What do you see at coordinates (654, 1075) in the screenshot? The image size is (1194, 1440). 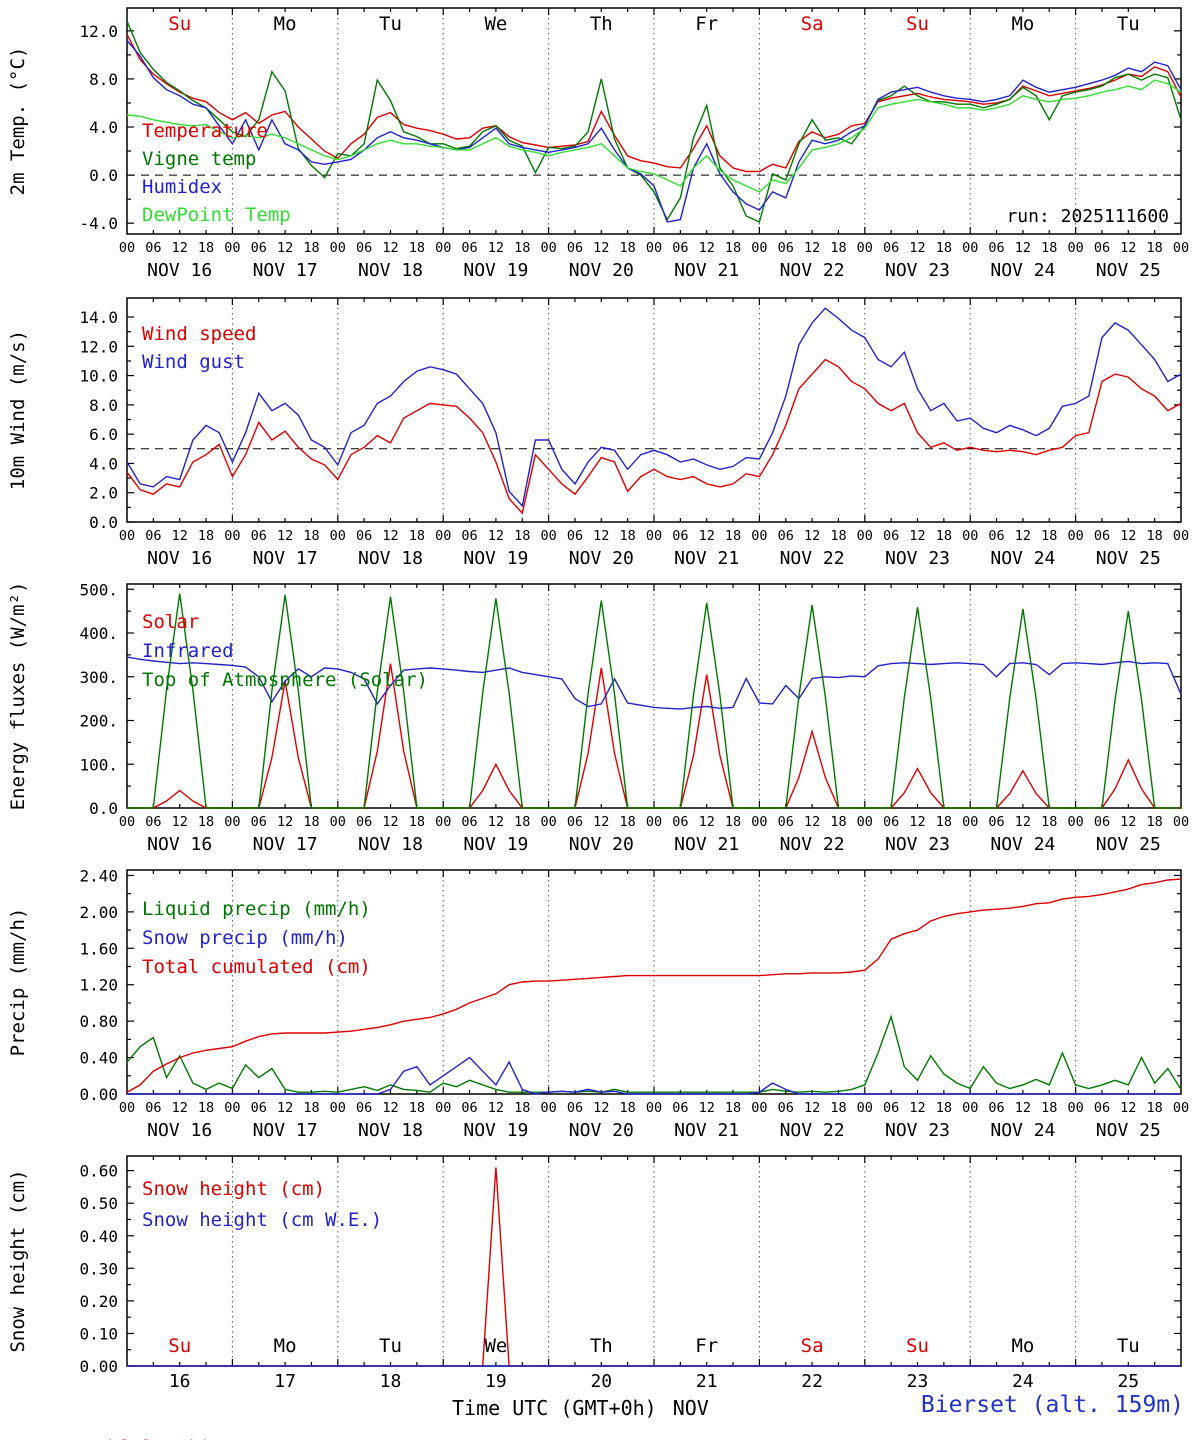 I see `snow-precip-mm-h-line` at bounding box center [654, 1075].